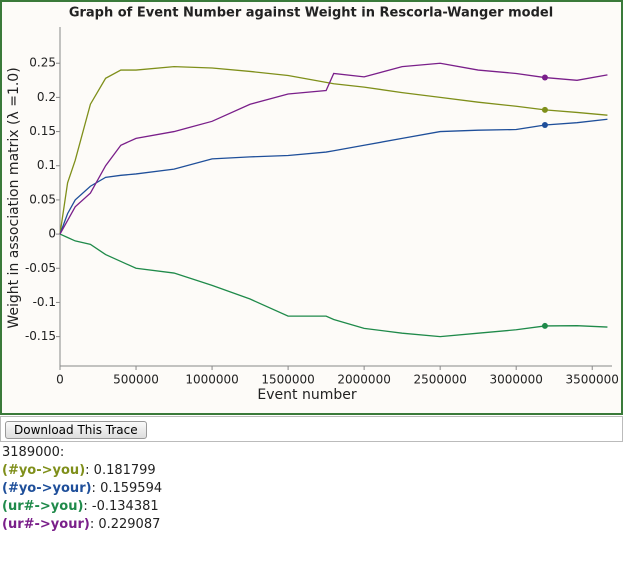 This screenshot has width=623, height=561. I want to click on readout-row: (ur#->you) -0.134381, so click(82, 507).